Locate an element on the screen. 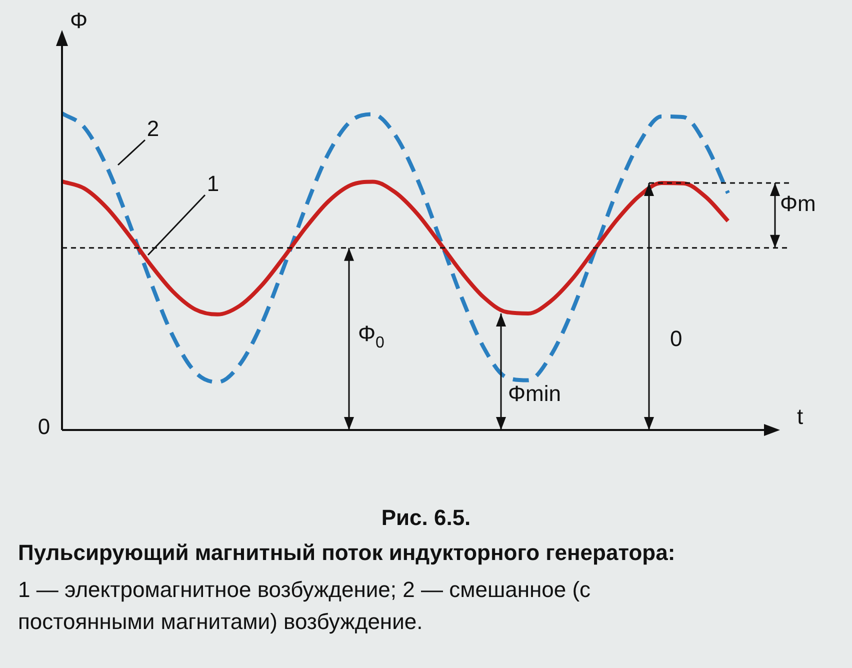 This screenshot has width=852, height=668. x-axis-title: t is located at coordinates (800, 417).